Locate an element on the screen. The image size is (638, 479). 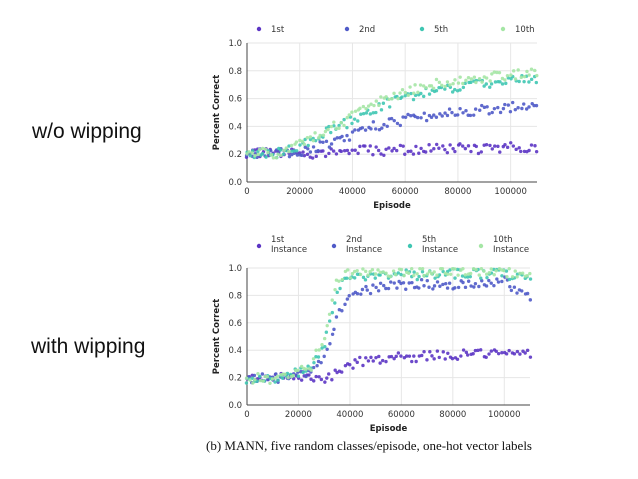
y-tick-label: 0.2 is located at coordinates (235, 379).